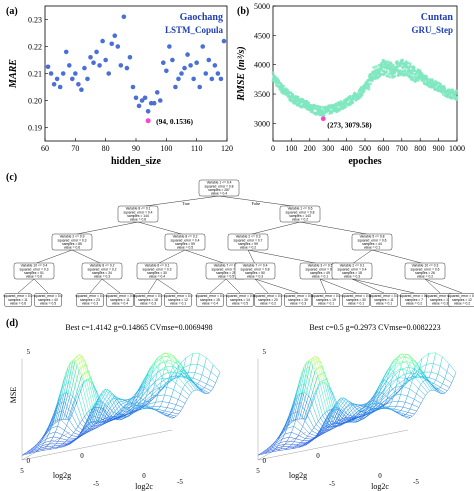  Describe the element at coordinates (273, 148) in the screenshot. I see `x-tick-label: 0` at that location.